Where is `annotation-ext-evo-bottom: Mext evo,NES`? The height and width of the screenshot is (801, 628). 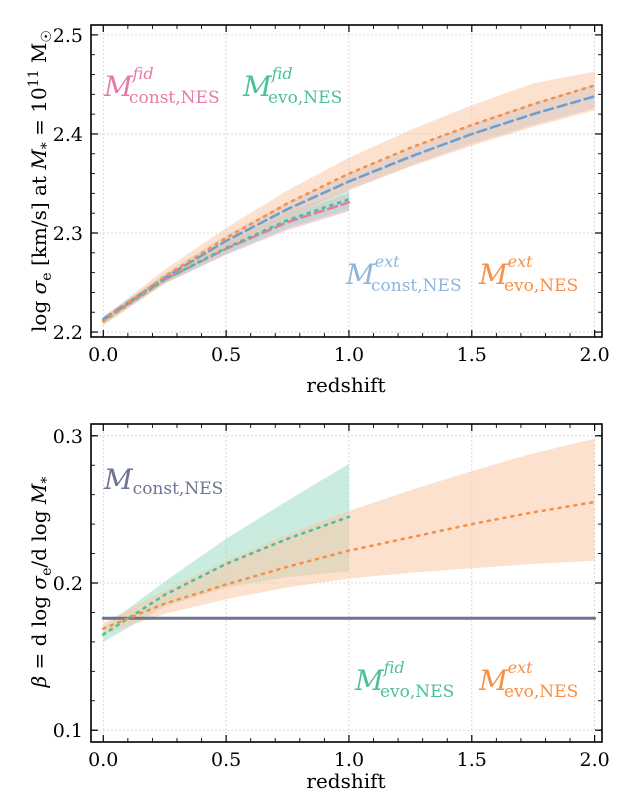 annotation-ext-evo-bottom: Mext evo,NES is located at coordinates (528, 680).